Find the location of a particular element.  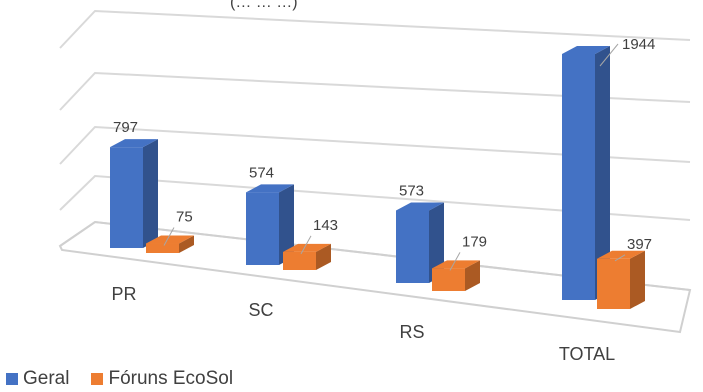

bar-geral-rs-side is located at coordinates (436, 242).